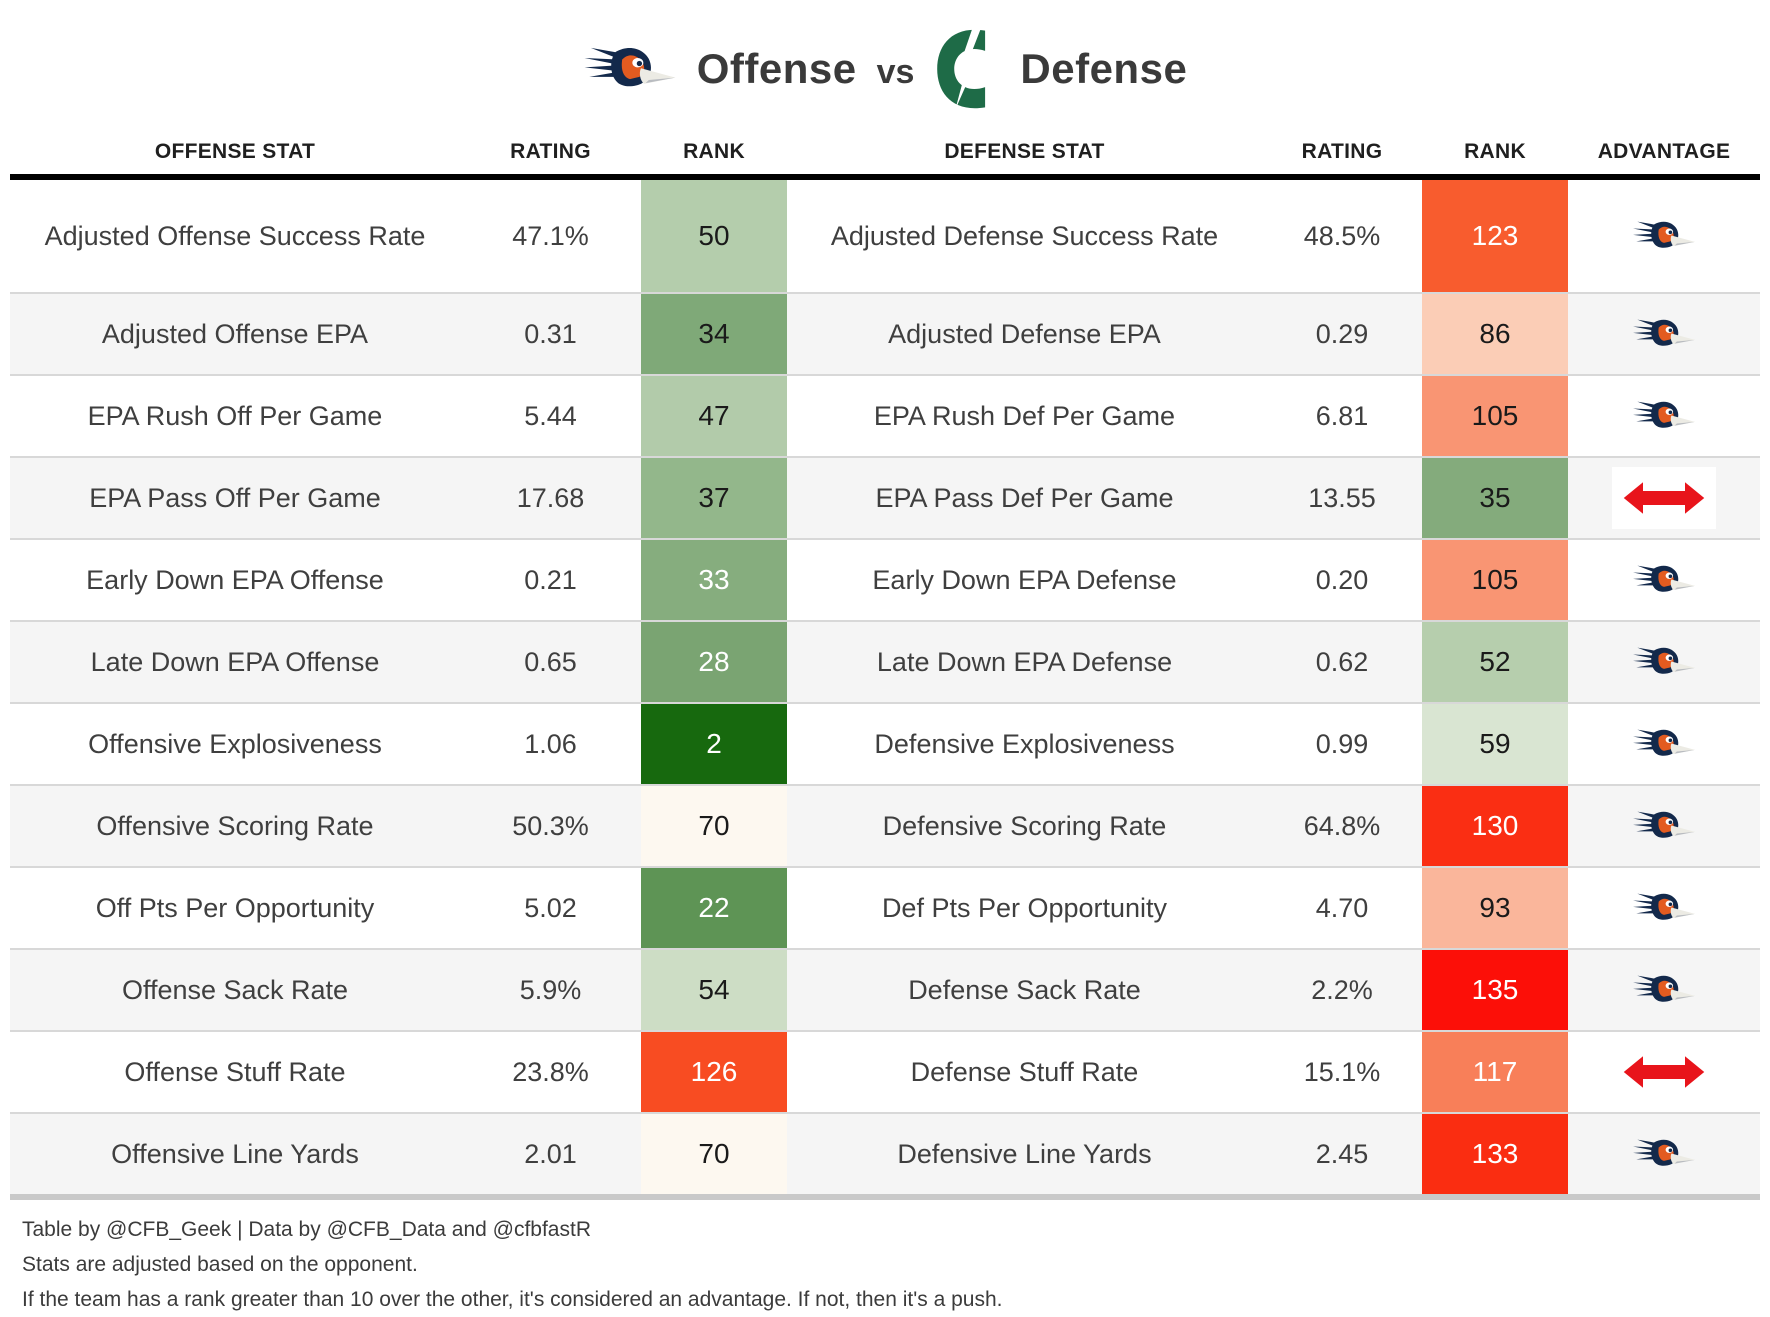  I want to click on offense-rank-cell: 70, so click(714, 1154).